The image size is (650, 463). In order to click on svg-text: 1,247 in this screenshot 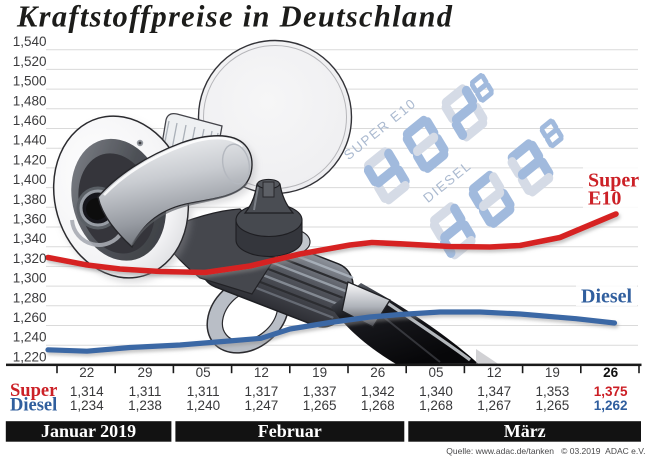, I will do `click(262, 405)`.